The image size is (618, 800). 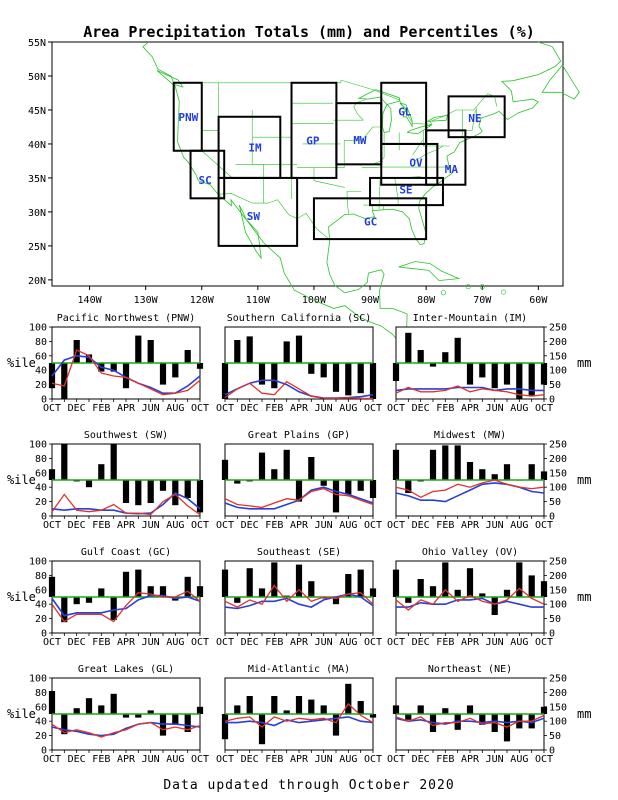 I want to click on y-tick-label: 100, so click(x=38, y=679).